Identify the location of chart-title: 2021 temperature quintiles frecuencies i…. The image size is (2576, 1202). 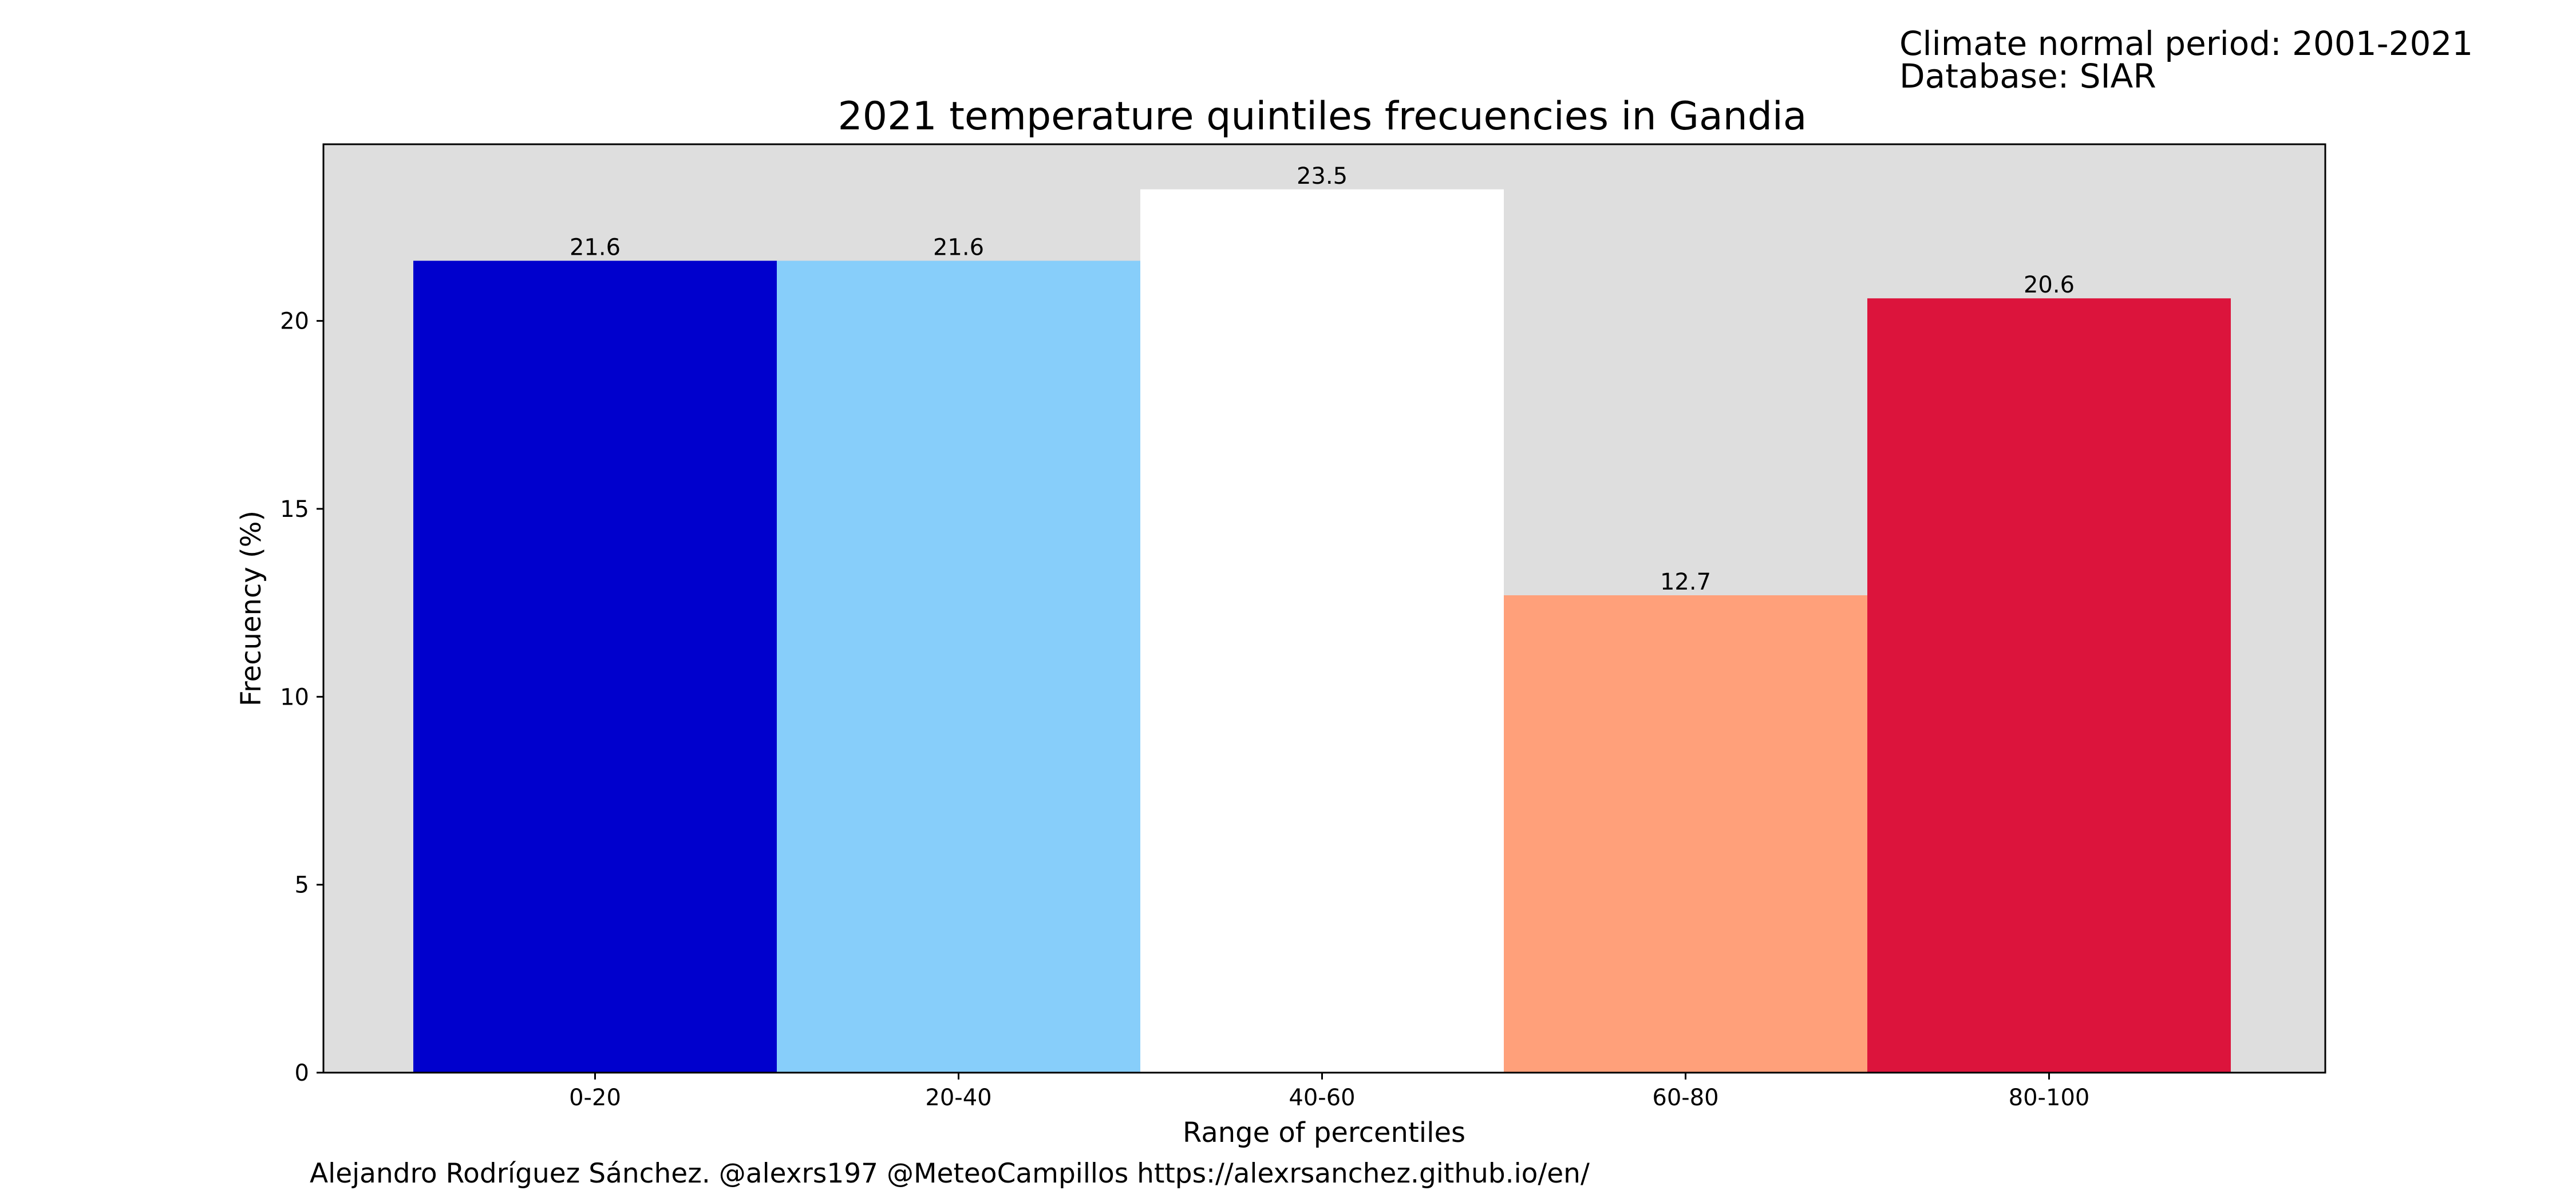
(1322, 116).